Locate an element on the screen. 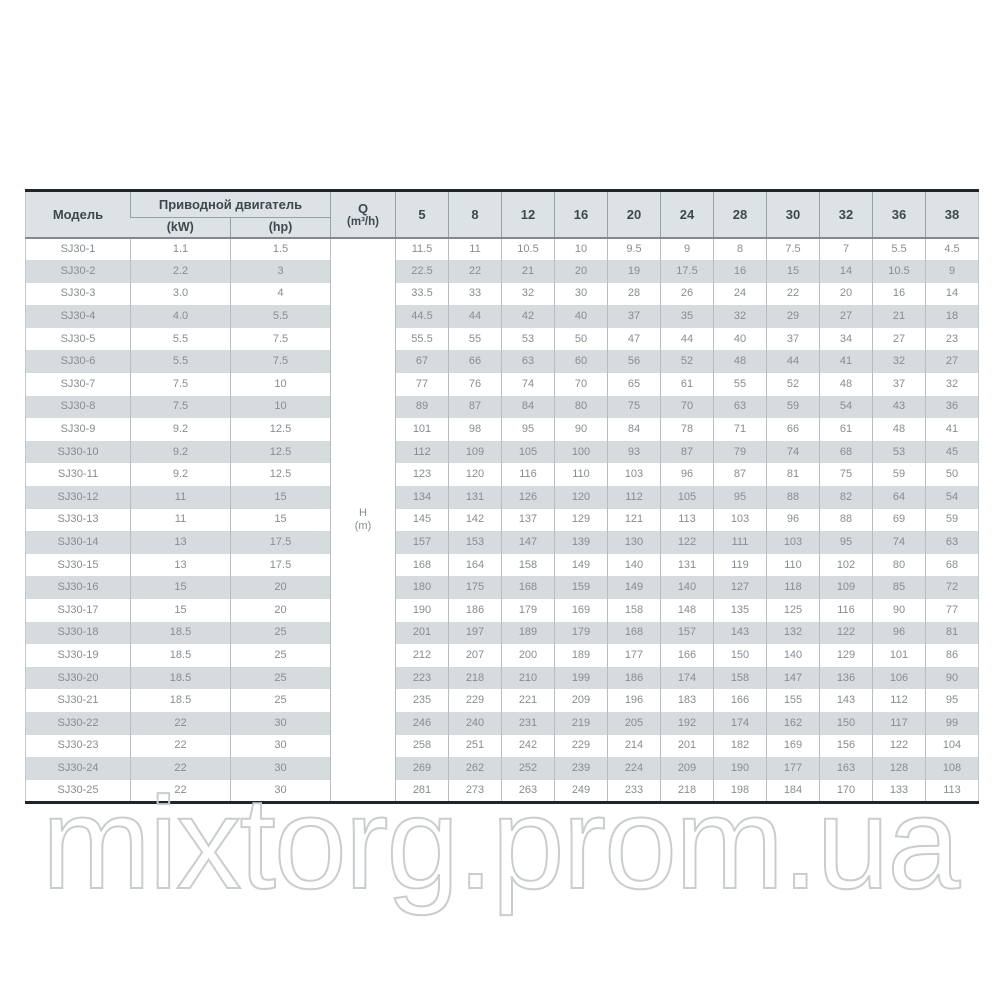 This screenshot has height=1000, width=1000. head-value-cell: 218 is located at coordinates (687, 791).